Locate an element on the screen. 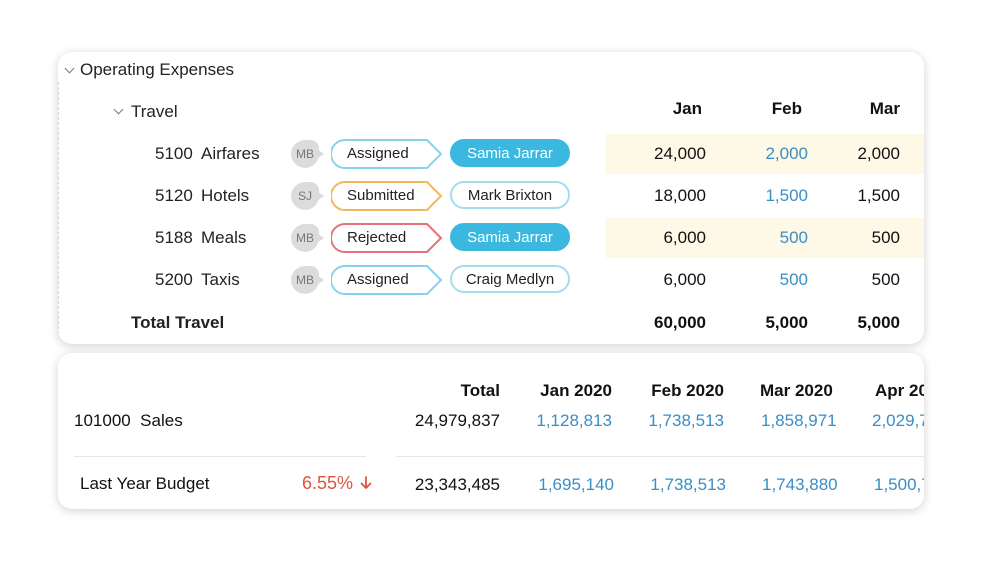  account-name: Meals is located at coordinates (224, 237).